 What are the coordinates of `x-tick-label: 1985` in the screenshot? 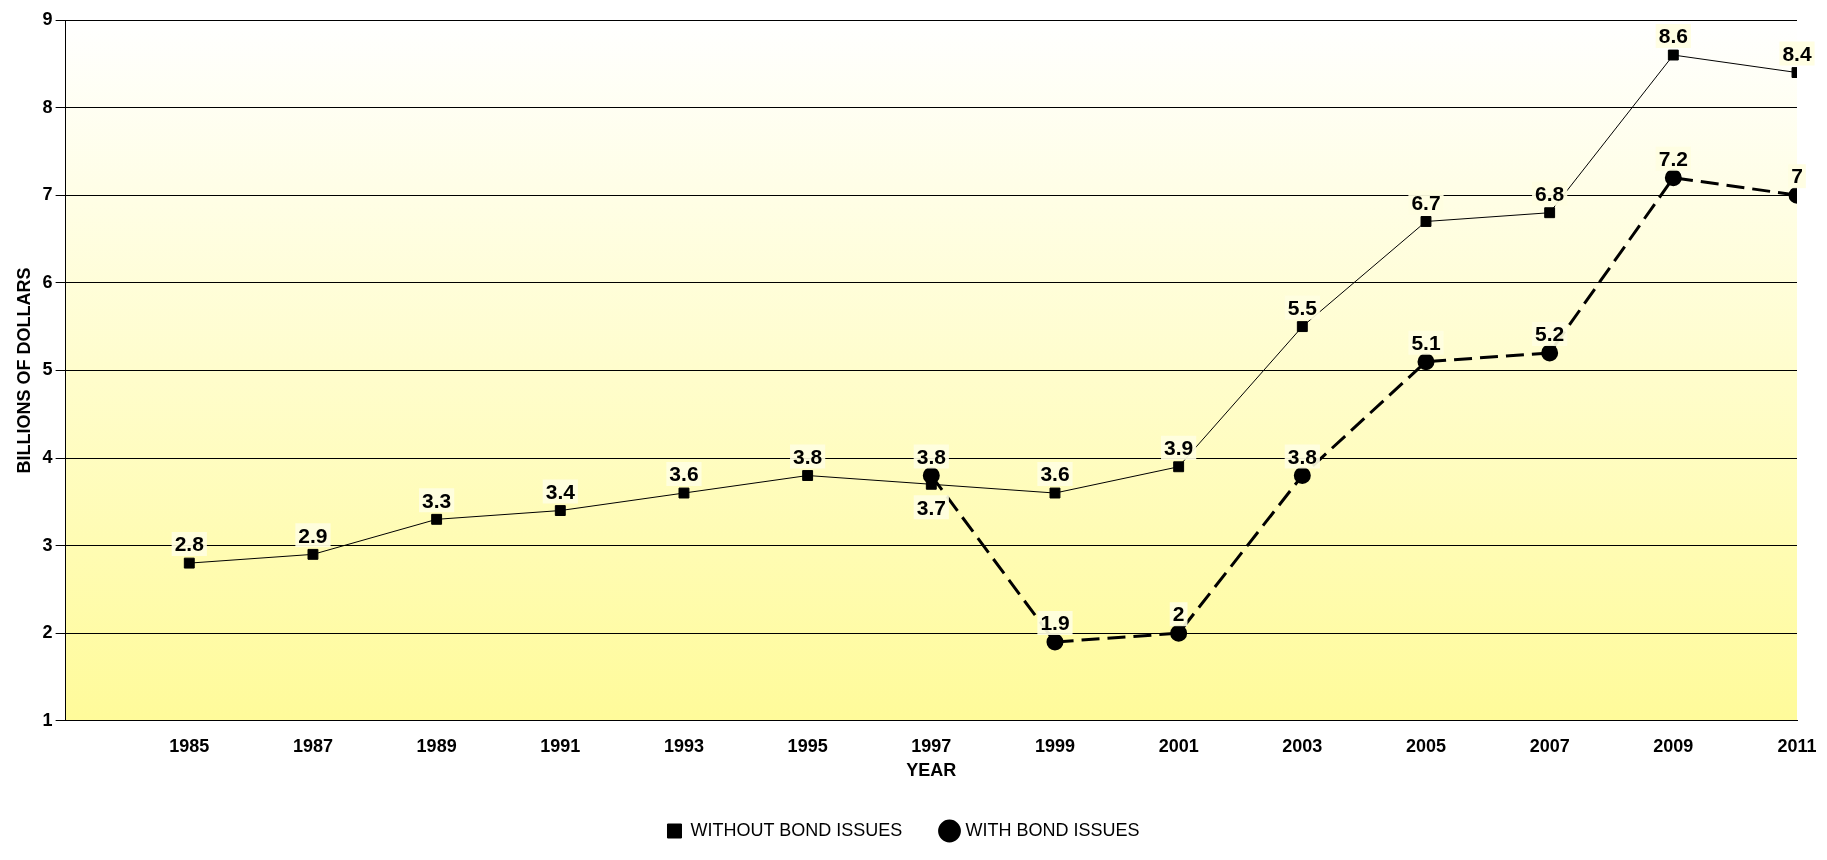 It's located at (189, 745).